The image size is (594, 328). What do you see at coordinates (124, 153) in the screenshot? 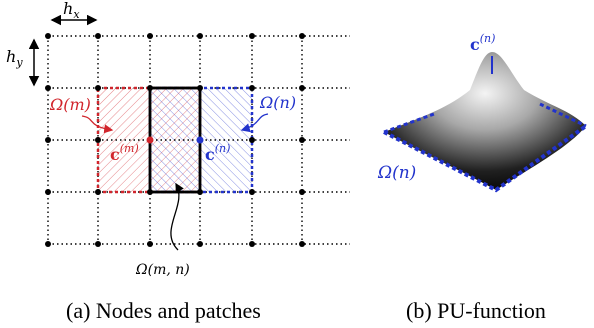
I see `c-m-label: c(m)` at bounding box center [124, 153].